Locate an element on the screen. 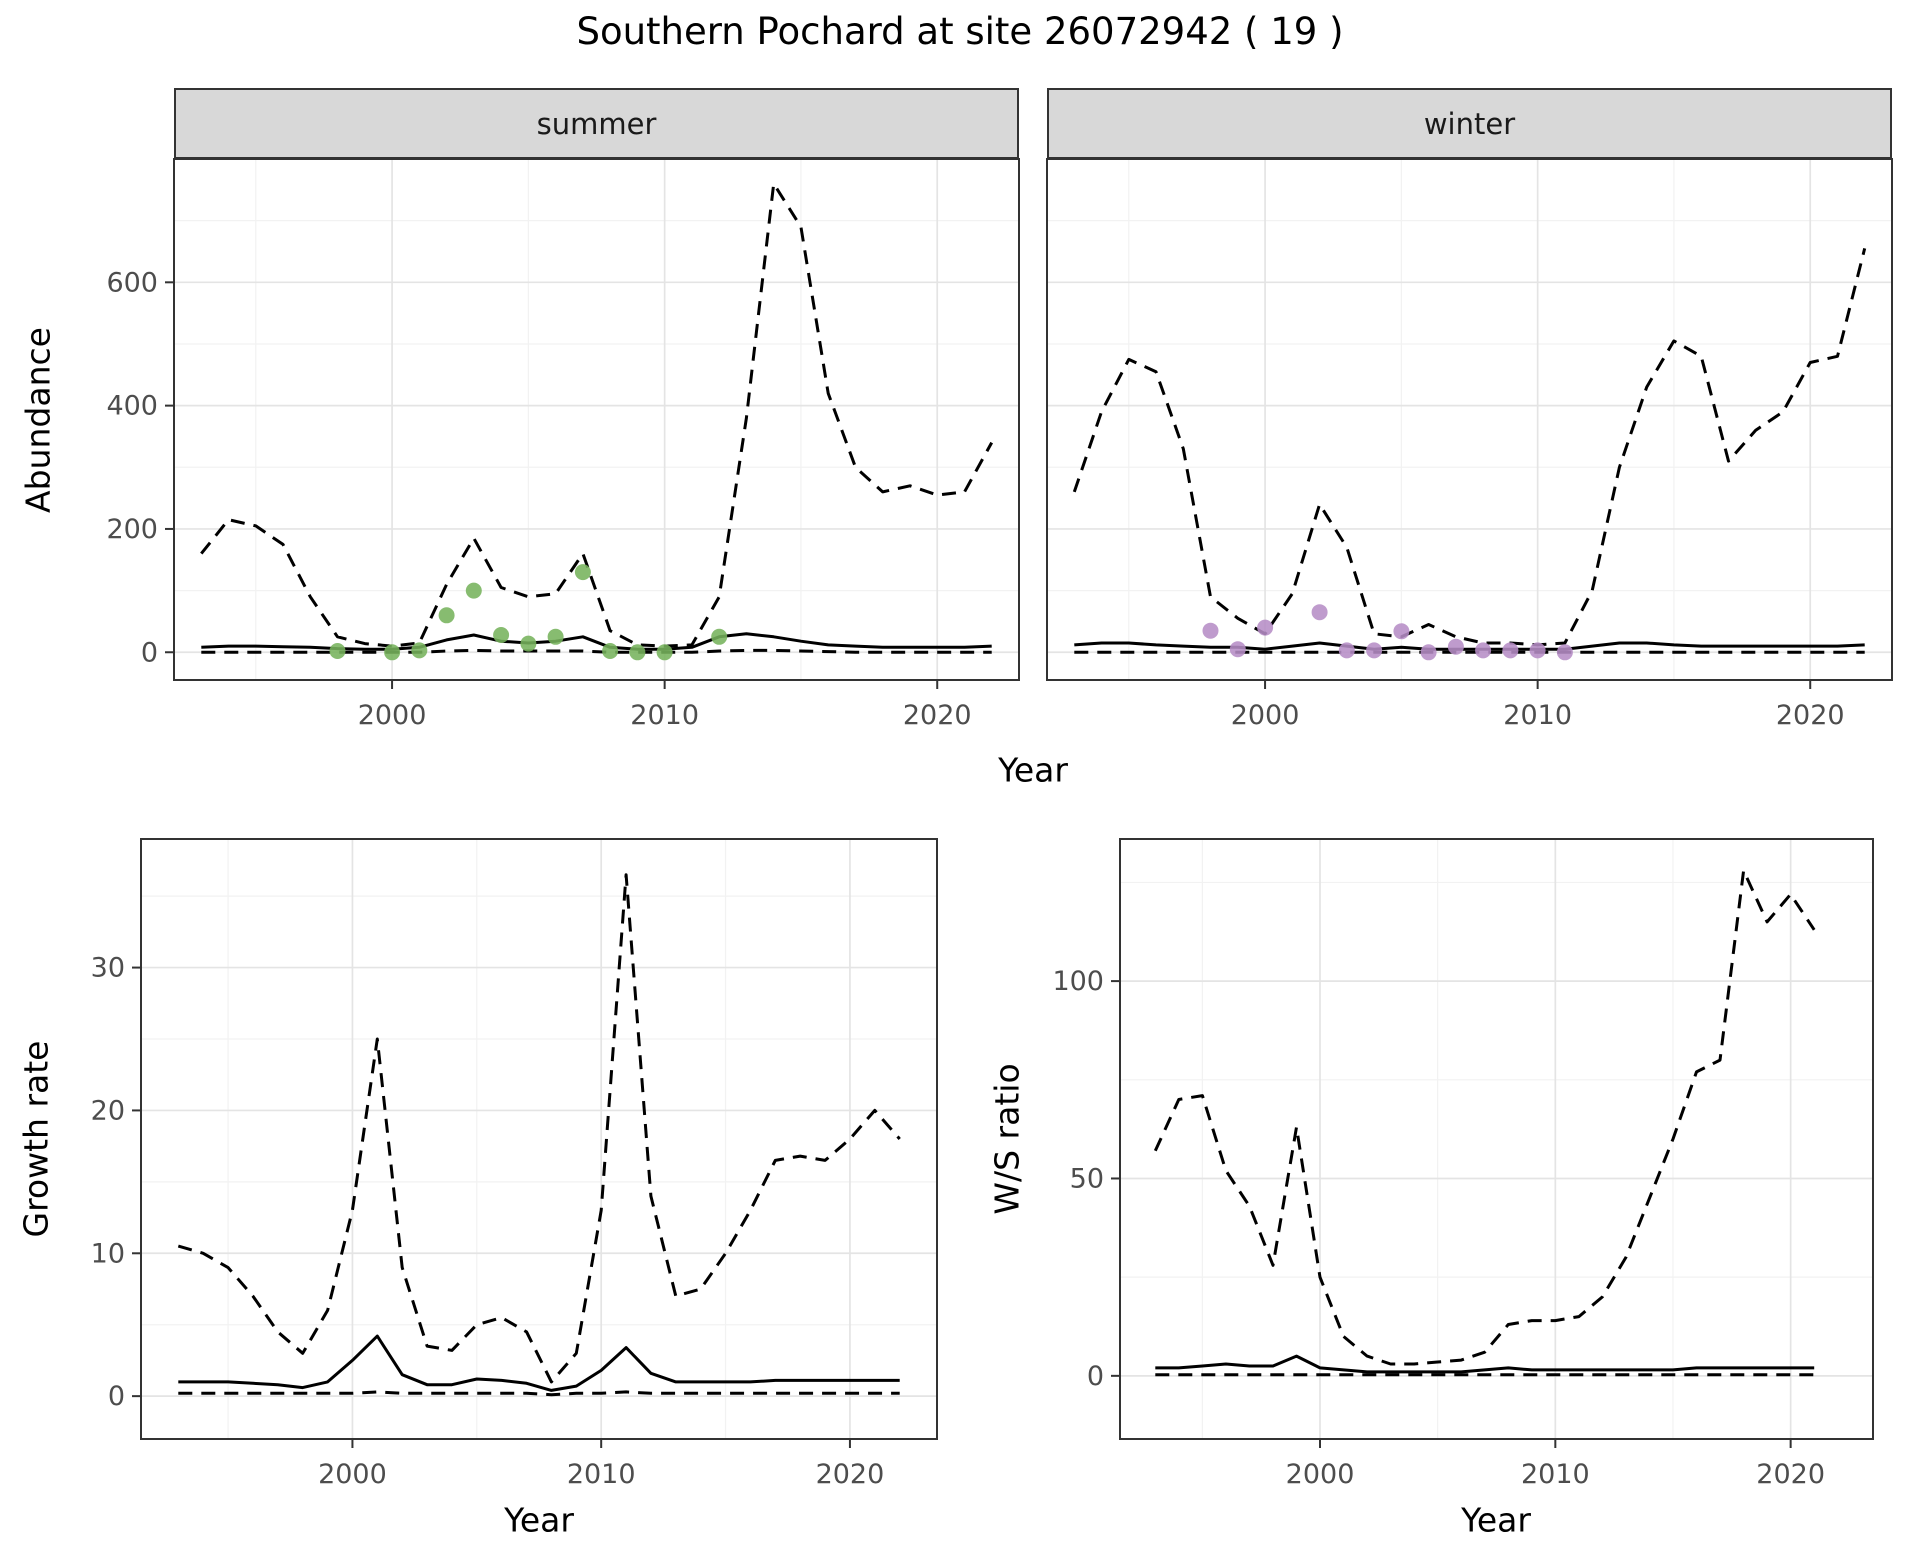  y-tick-label: 200 is located at coordinates (132, 529).